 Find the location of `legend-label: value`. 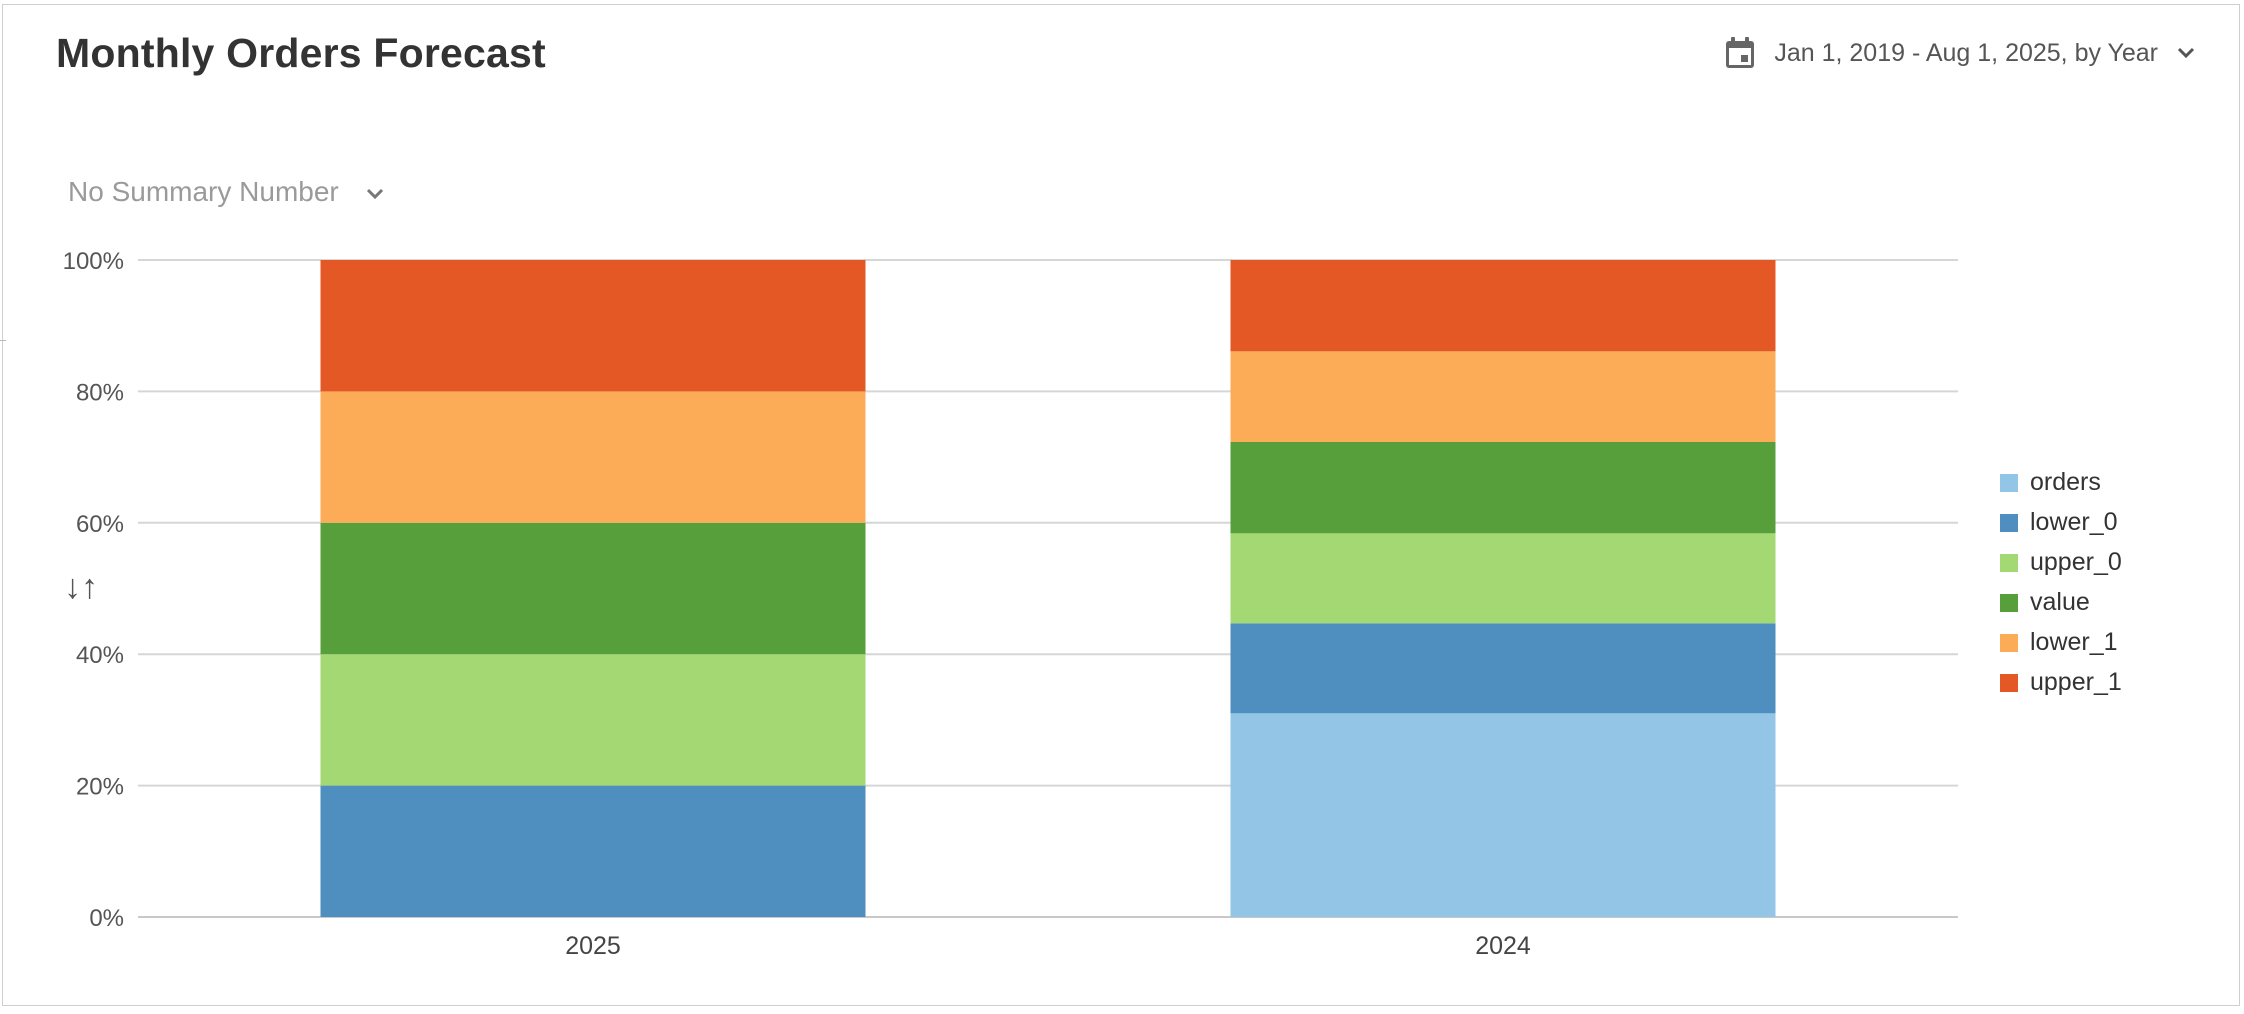

legend-label: value is located at coordinates (2060, 602).